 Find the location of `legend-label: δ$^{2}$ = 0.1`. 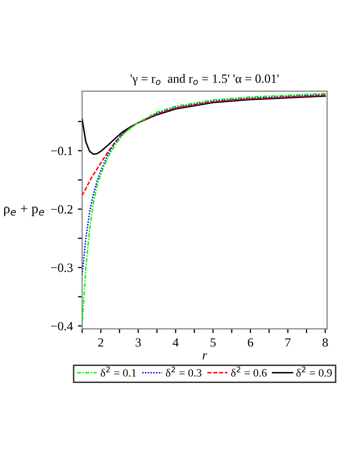

legend-label: δ$^{2}$ = 0.1 is located at coordinates (118, 371).